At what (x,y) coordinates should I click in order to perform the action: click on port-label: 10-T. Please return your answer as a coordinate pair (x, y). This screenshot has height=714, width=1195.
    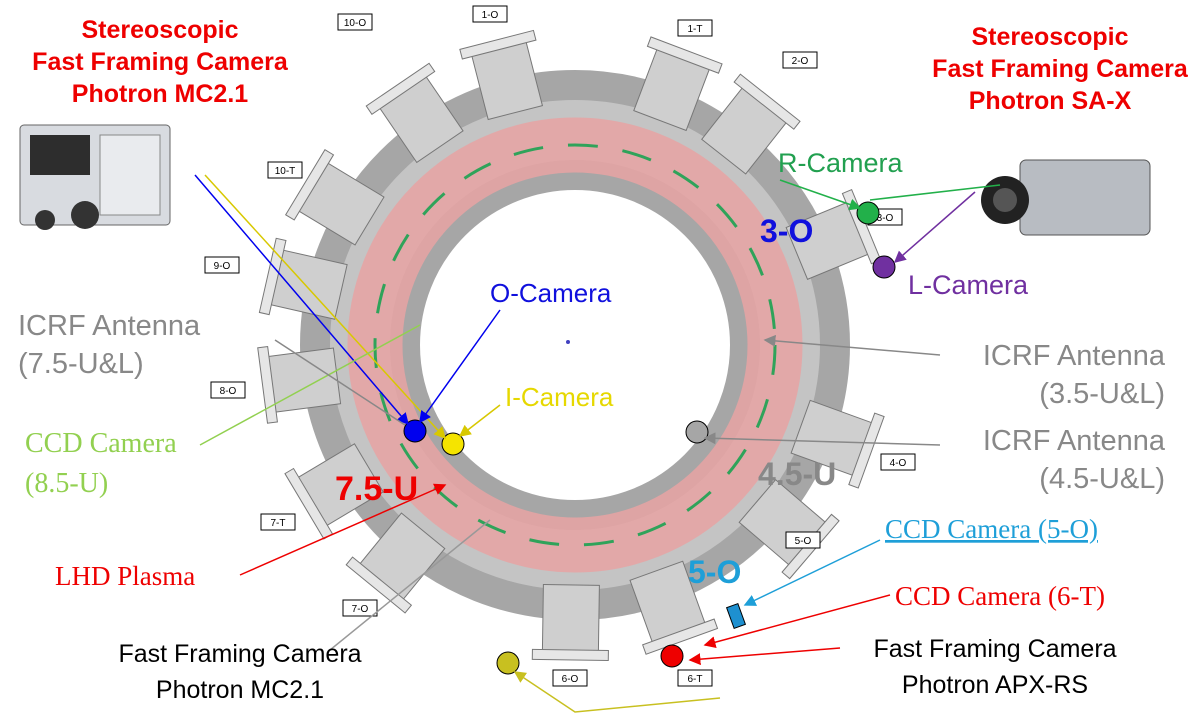
    Looking at the image, I should click on (285, 171).